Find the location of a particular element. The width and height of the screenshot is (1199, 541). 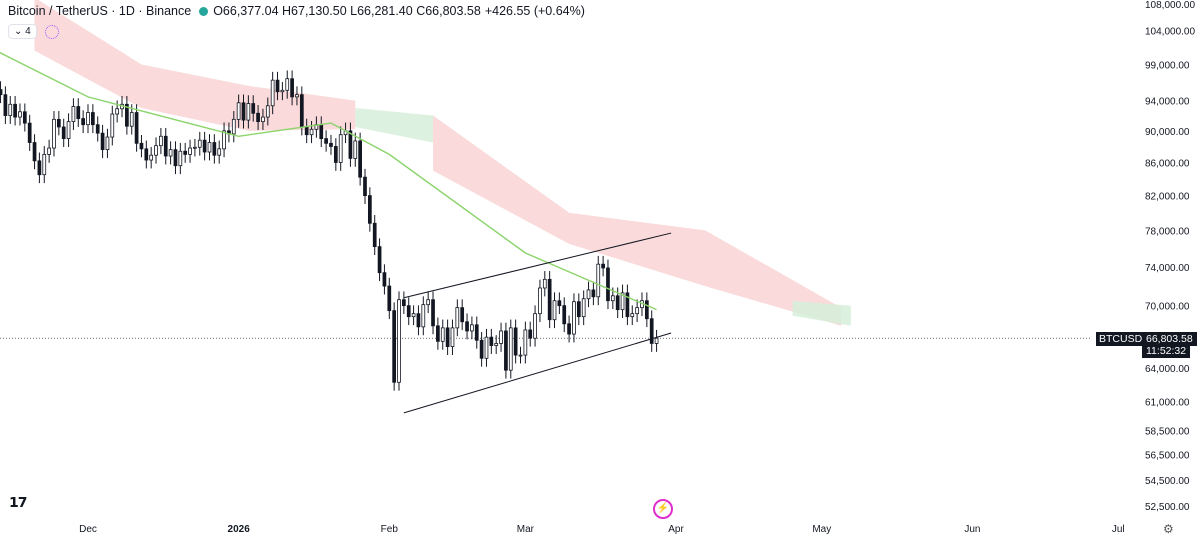

x-tick-label: Feb is located at coordinates (390, 529).